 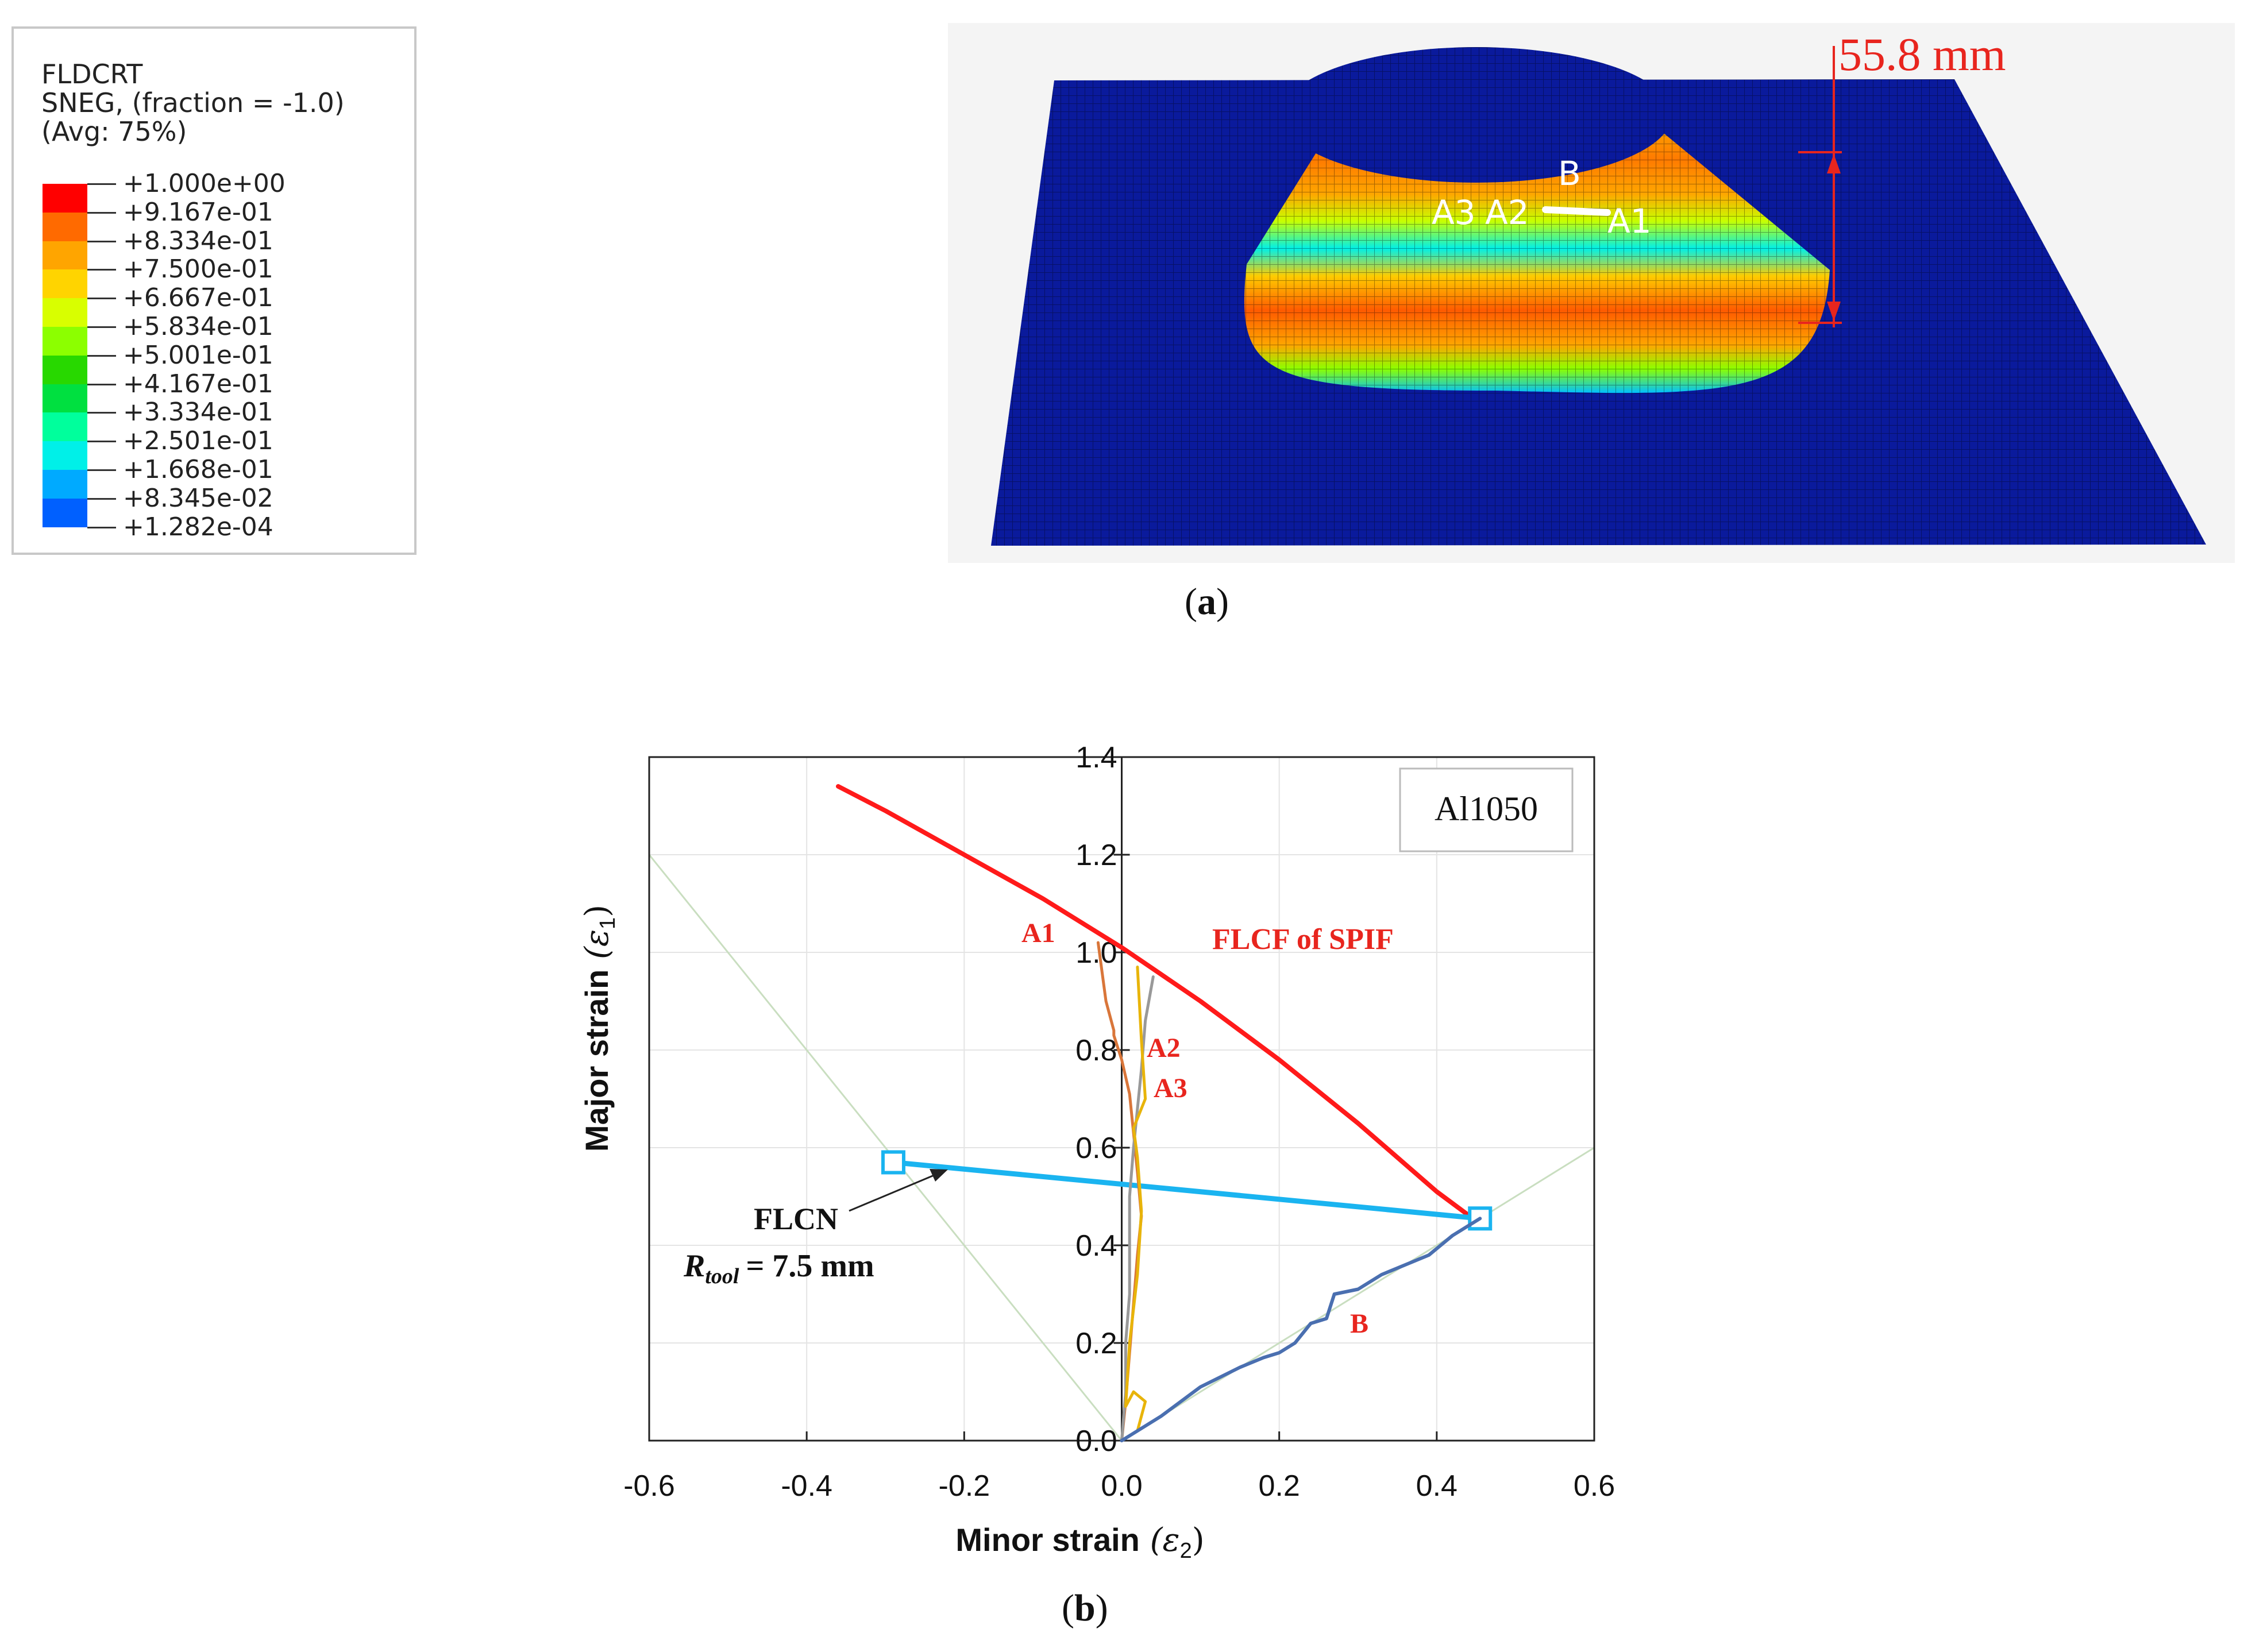 I want to click on legend-value: +5.001e-01, so click(x=198, y=355).